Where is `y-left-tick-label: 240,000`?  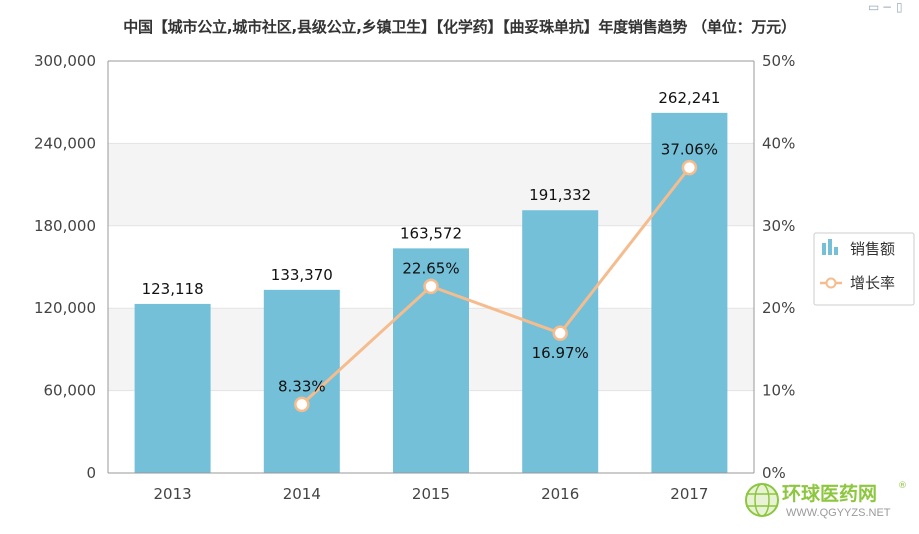
y-left-tick-label: 240,000 is located at coordinates (65, 143).